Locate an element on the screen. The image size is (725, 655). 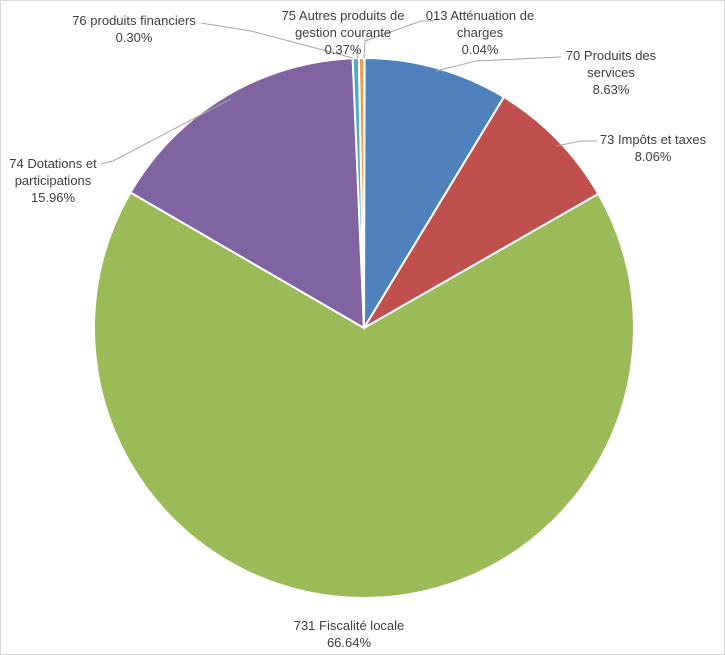
data-label-category: services is located at coordinates (611, 72).